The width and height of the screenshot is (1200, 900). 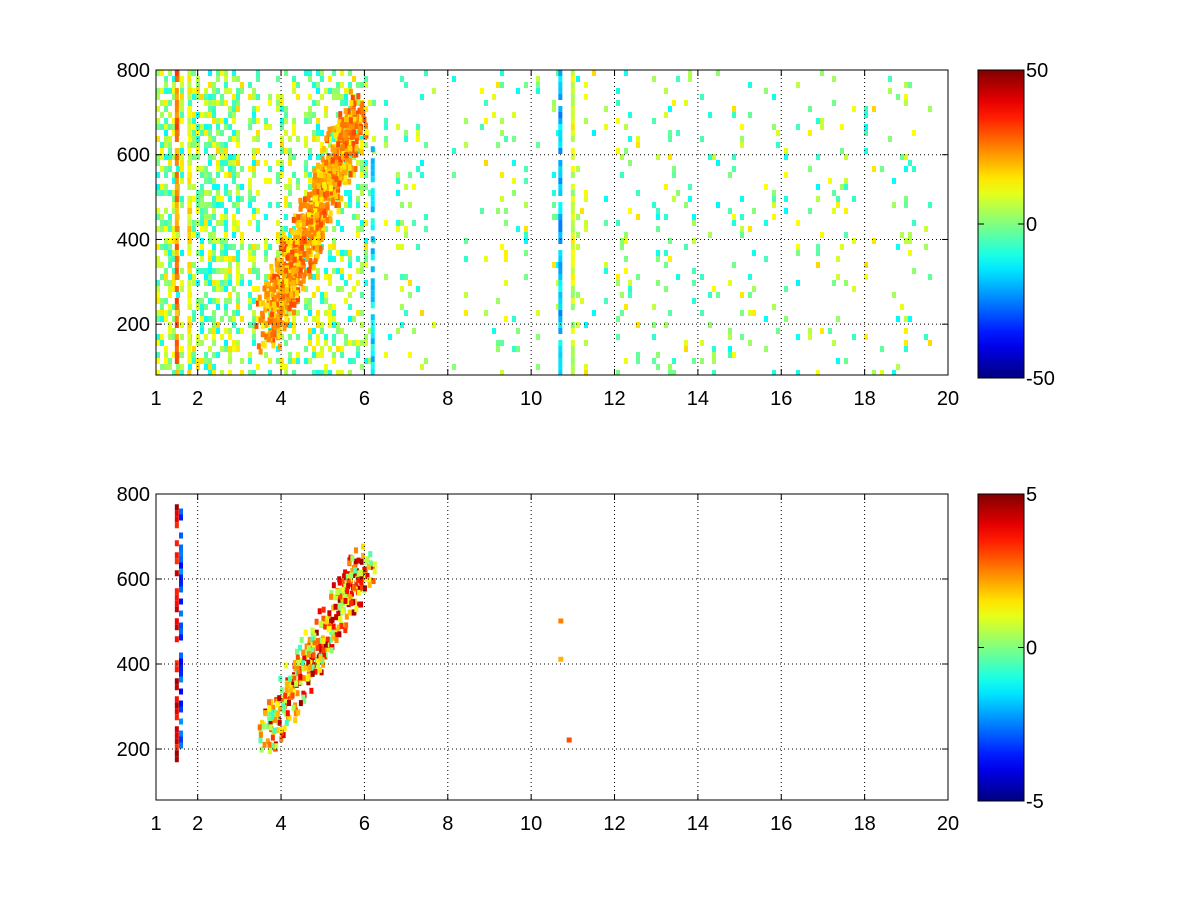 I want to click on colorbar-tick-label: -5, so click(x=1035, y=802).